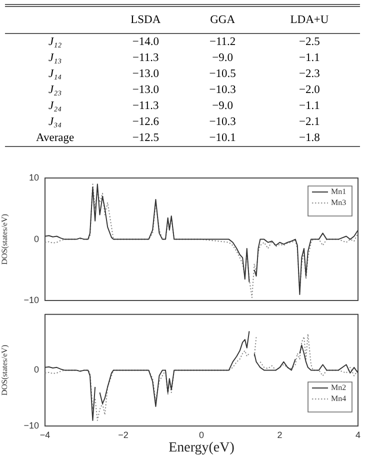  What do you see at coordinates (222, 74) in the screenshot?
I see `data-label: −10.5` at bounding box center [222, 74].